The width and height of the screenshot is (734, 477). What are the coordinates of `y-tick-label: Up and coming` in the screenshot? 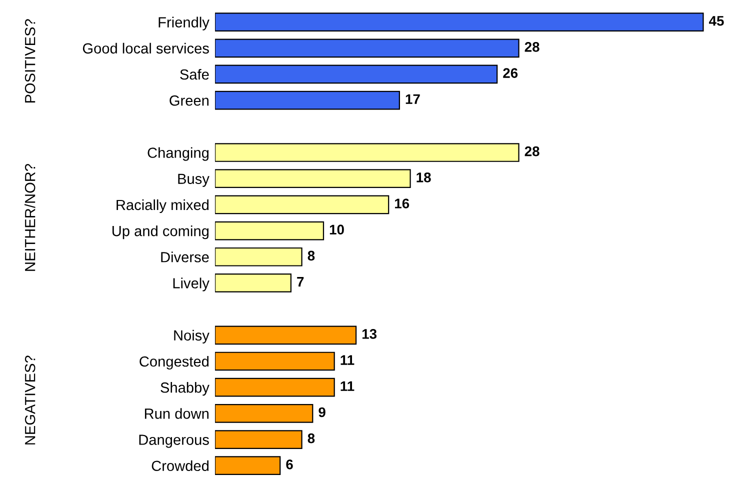 It's located at (160, 232).